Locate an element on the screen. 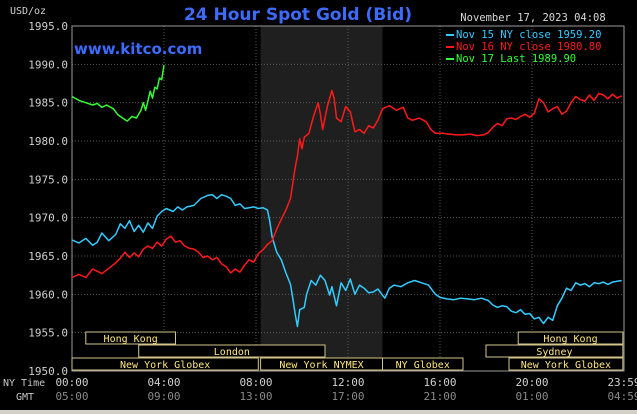 The image size is (637, 414). gmt-time-tick: 13:00 is located at coordinates (255, 396).